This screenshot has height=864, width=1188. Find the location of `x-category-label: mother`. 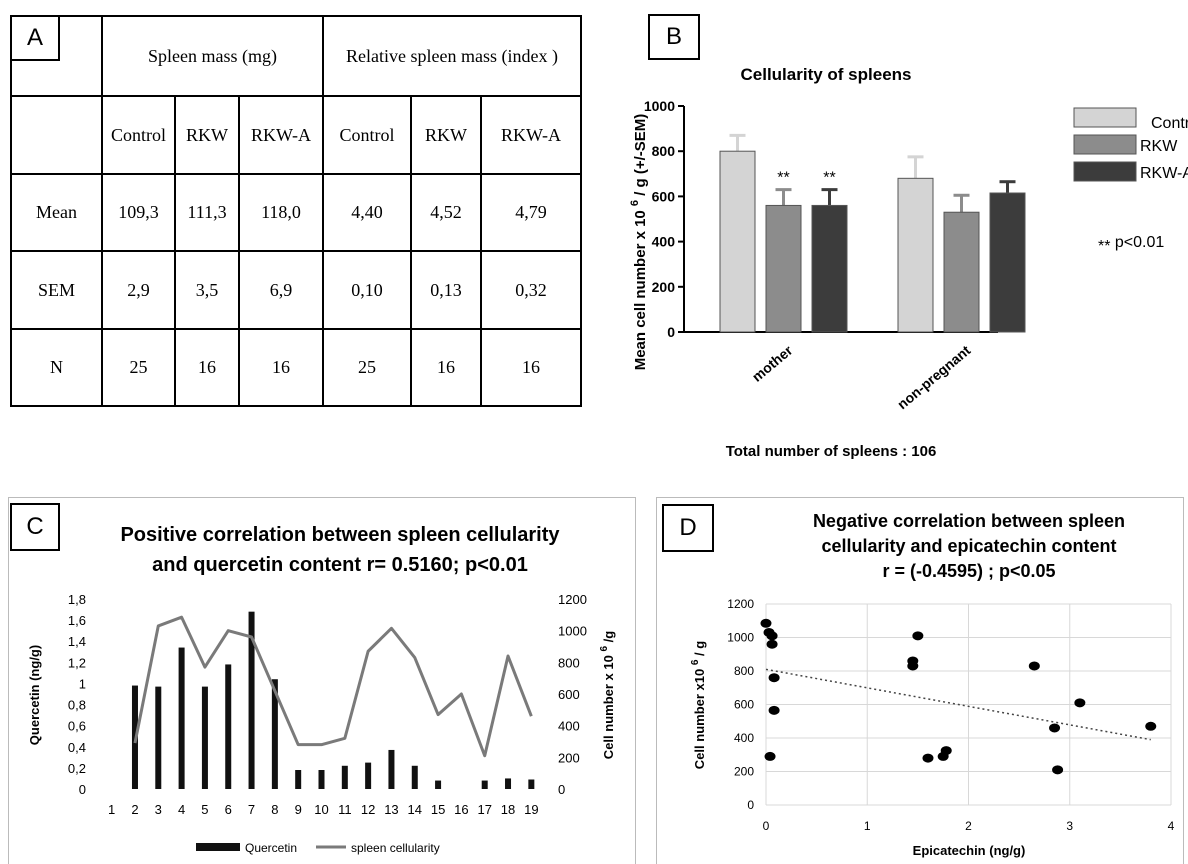

x-category-label: mother is located at coordinates (772, 363).